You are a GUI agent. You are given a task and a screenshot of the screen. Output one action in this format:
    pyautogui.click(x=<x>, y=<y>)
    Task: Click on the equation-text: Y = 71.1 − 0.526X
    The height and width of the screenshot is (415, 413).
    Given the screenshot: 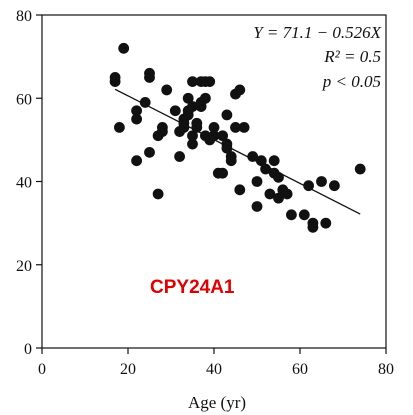 What is the action you would take?
    pyautogui.click(x=317, y=32)
    